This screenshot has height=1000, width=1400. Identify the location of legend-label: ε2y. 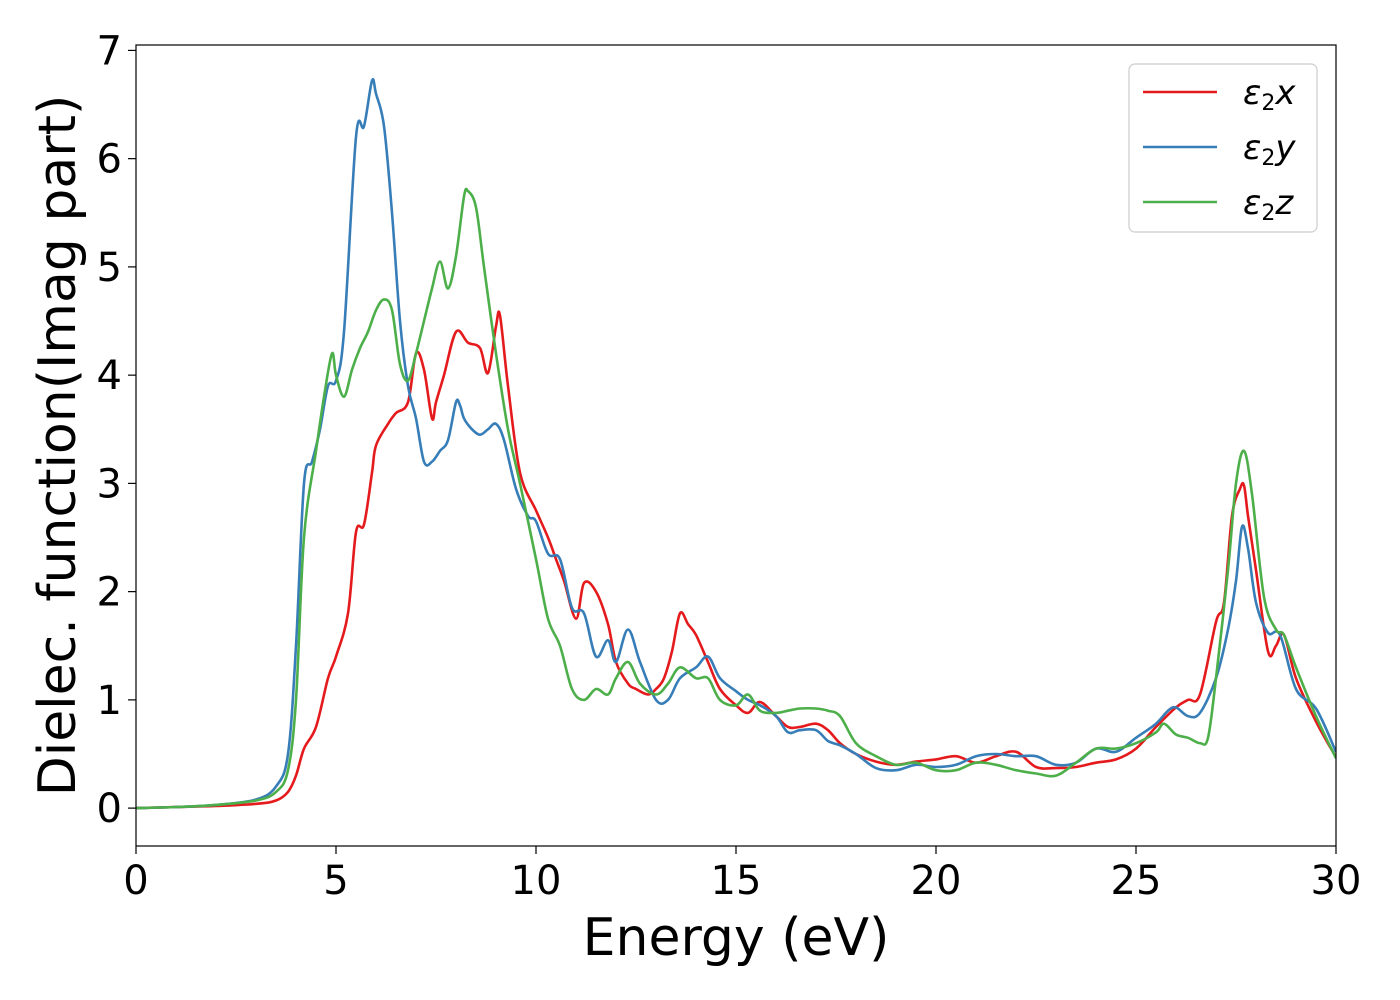
(1269, 149).